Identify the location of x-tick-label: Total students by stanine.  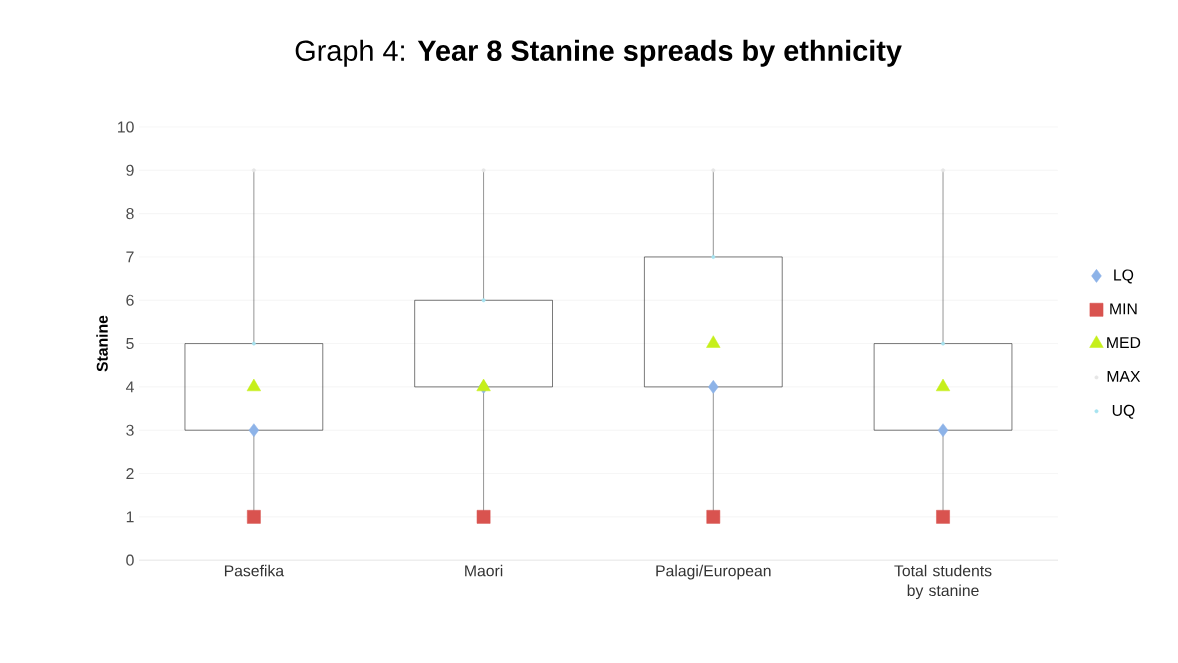
(943, 582).